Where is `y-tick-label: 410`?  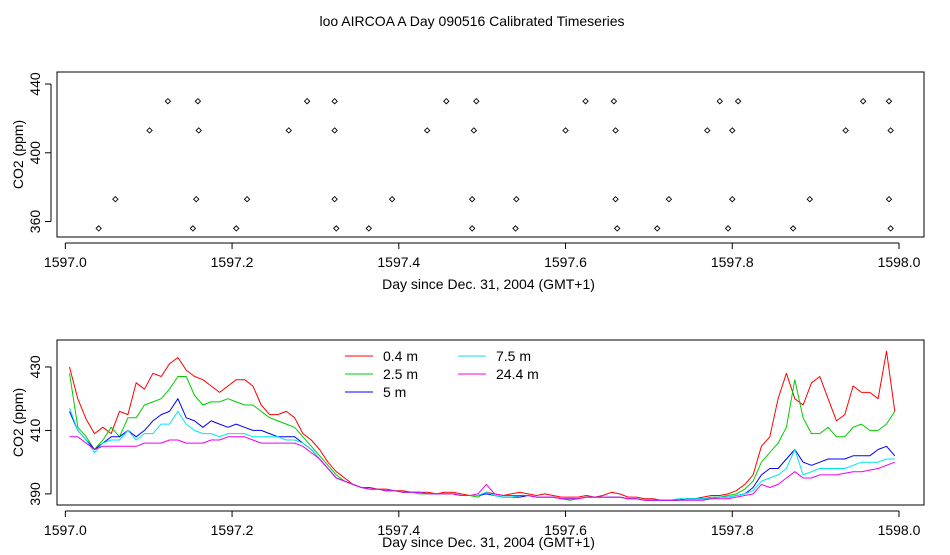 y-tick-label: 410 is located at coordinates (35, 431).